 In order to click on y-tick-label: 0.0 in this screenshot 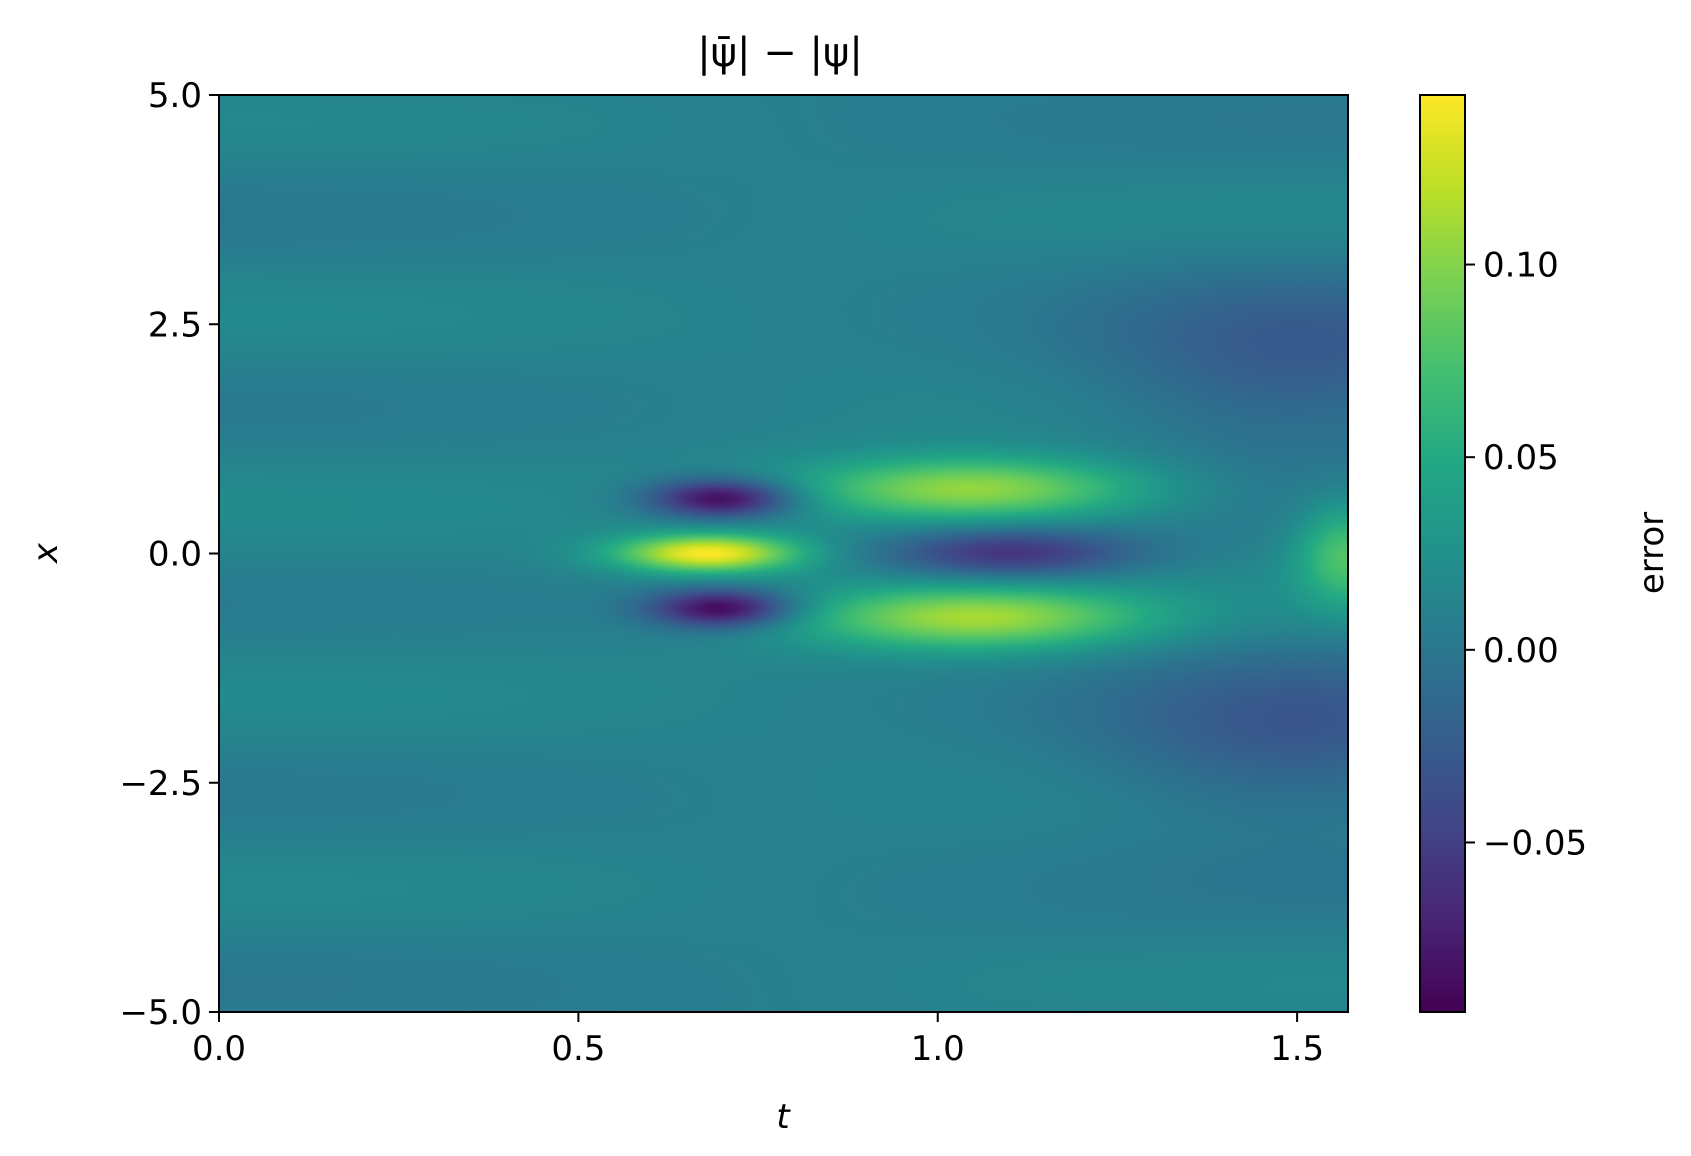, I will do `click(175, 555)`.